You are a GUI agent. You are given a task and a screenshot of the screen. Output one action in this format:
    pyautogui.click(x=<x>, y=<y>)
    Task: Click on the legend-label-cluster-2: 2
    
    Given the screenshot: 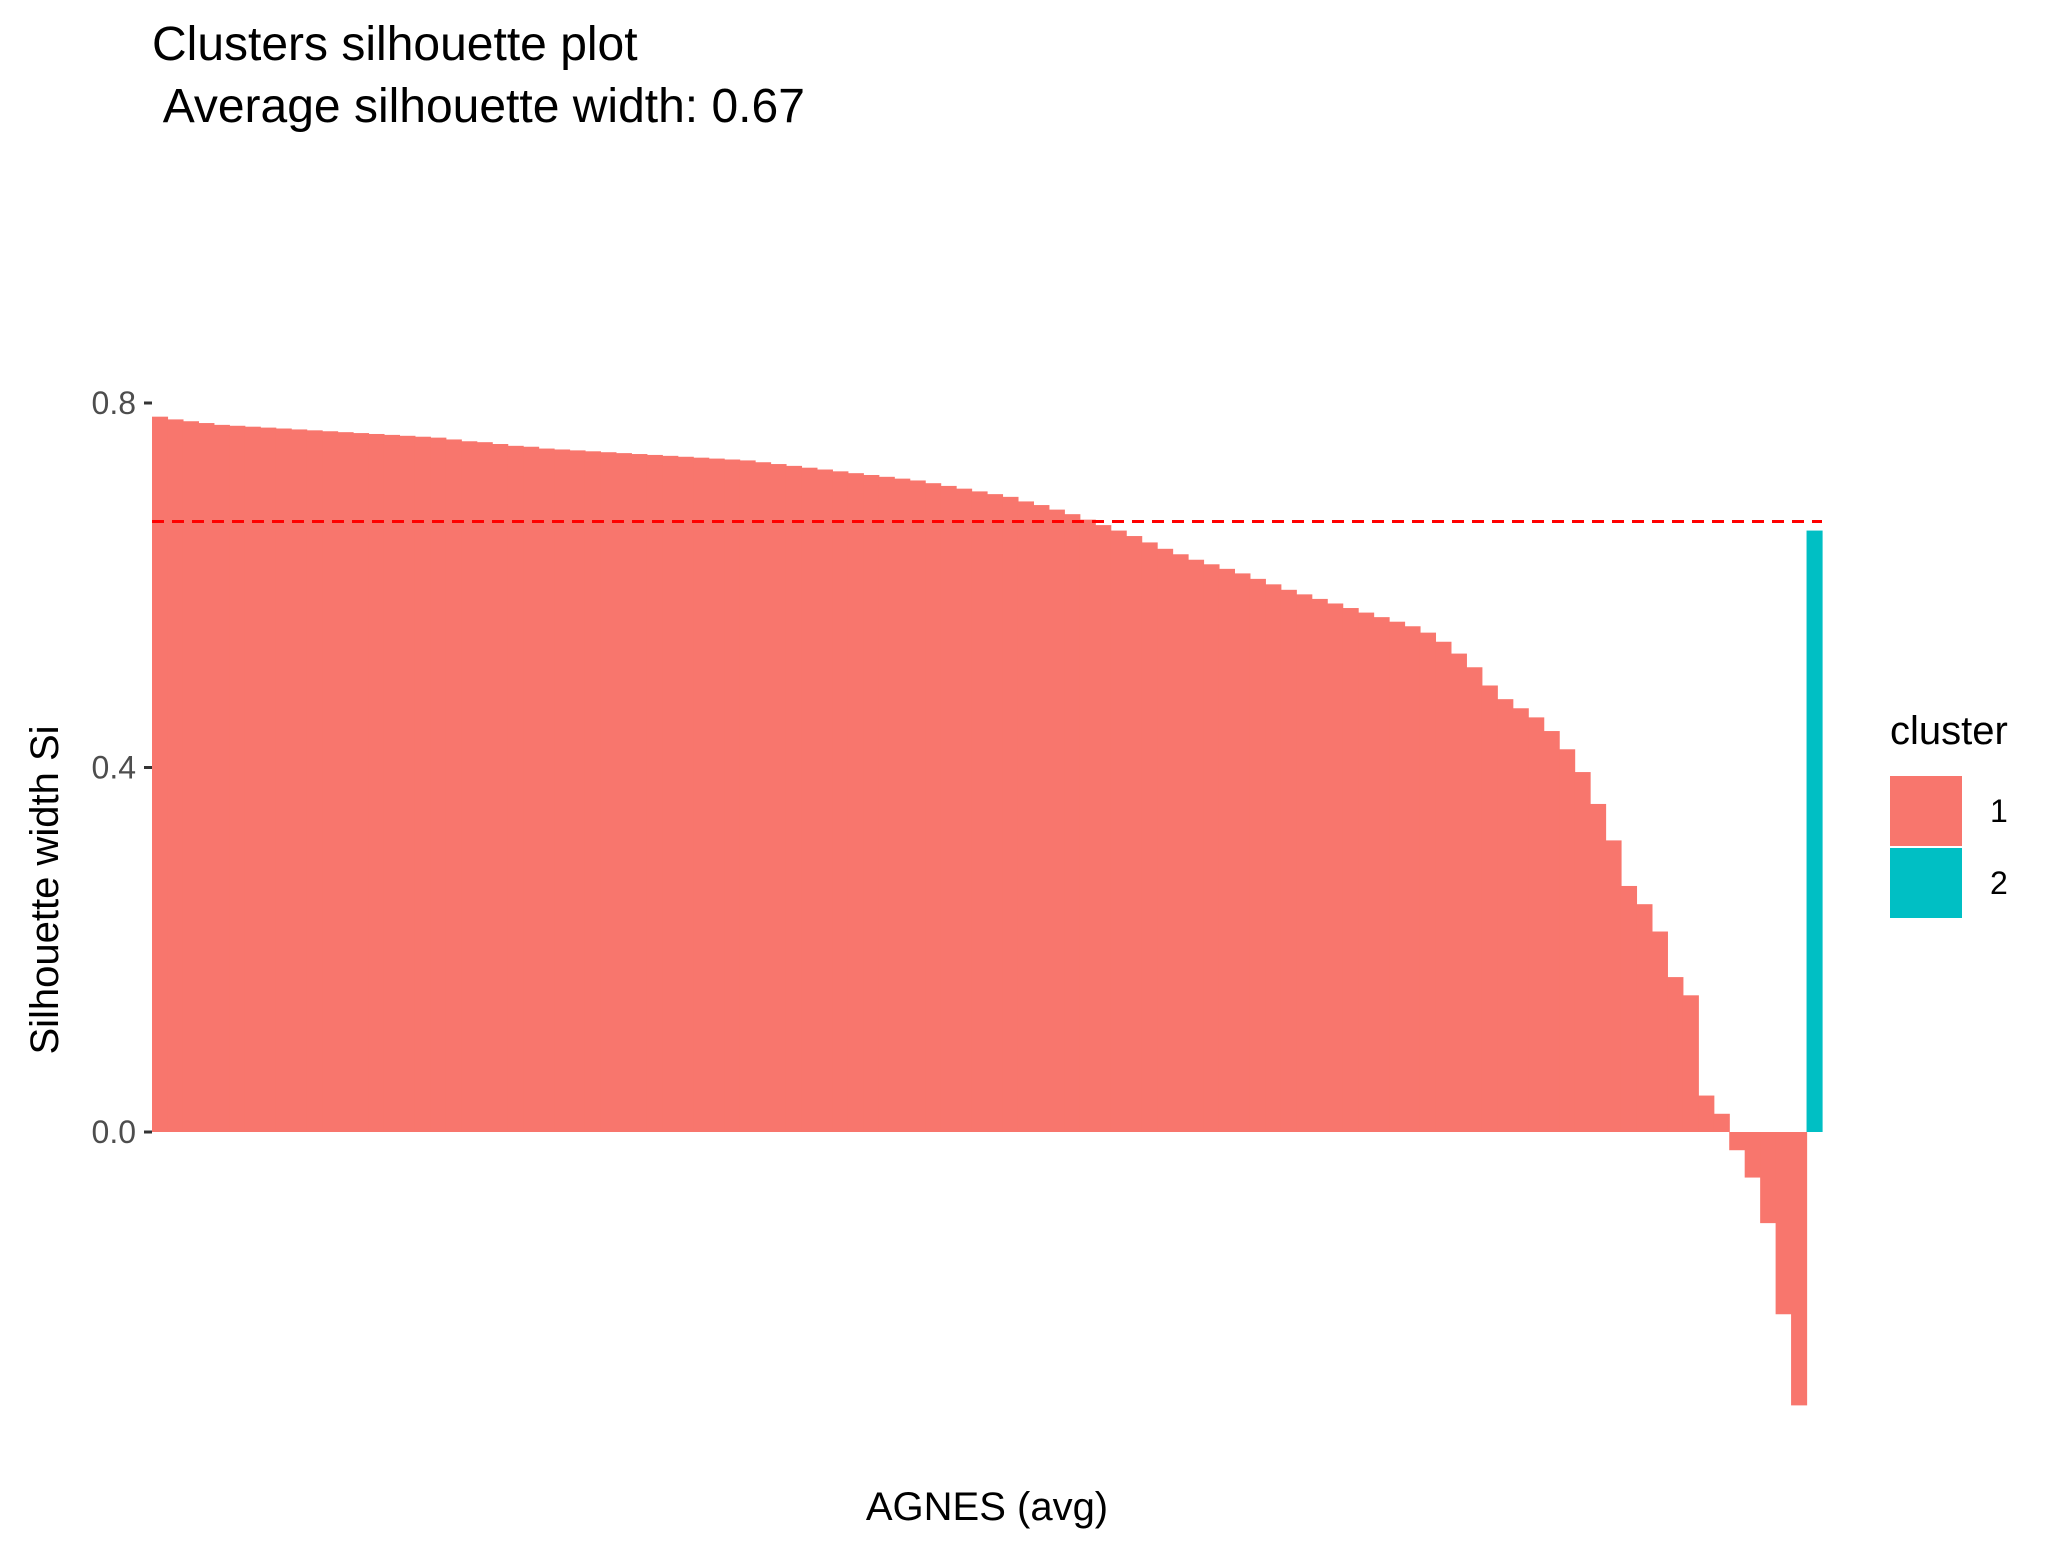 What is the action you would take?
    pyautogui.click(x=1999, y=883)
    